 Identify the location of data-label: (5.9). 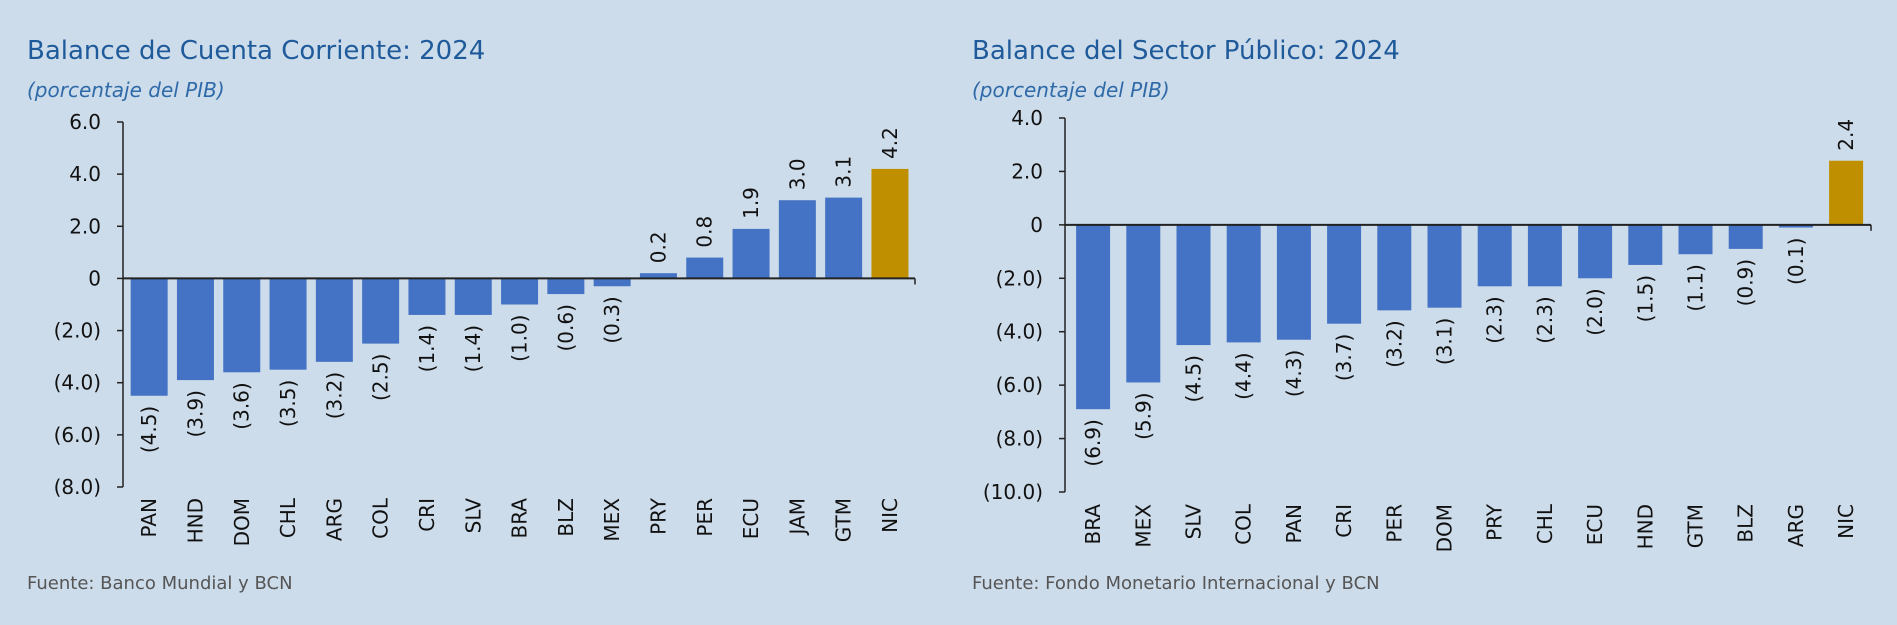
(1143, 415).